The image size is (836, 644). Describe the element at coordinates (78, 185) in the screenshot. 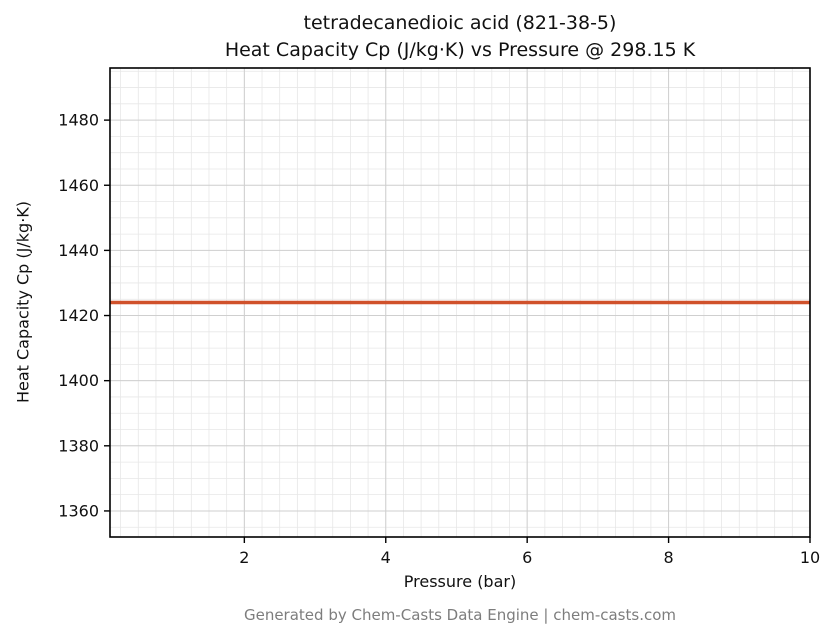

I see `y-tick-label: 1460` at that location.